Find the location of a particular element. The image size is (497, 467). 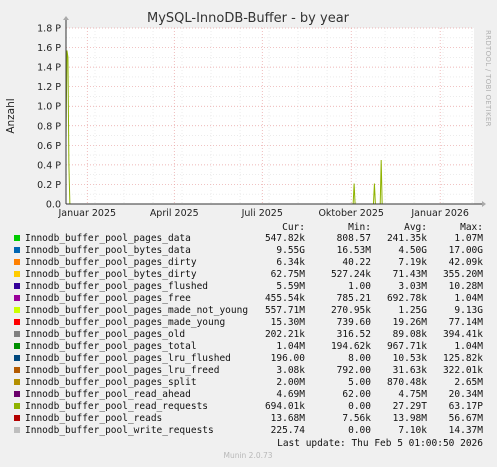

y-tick-label: 1.8 P is located at coordinates (49, 29).